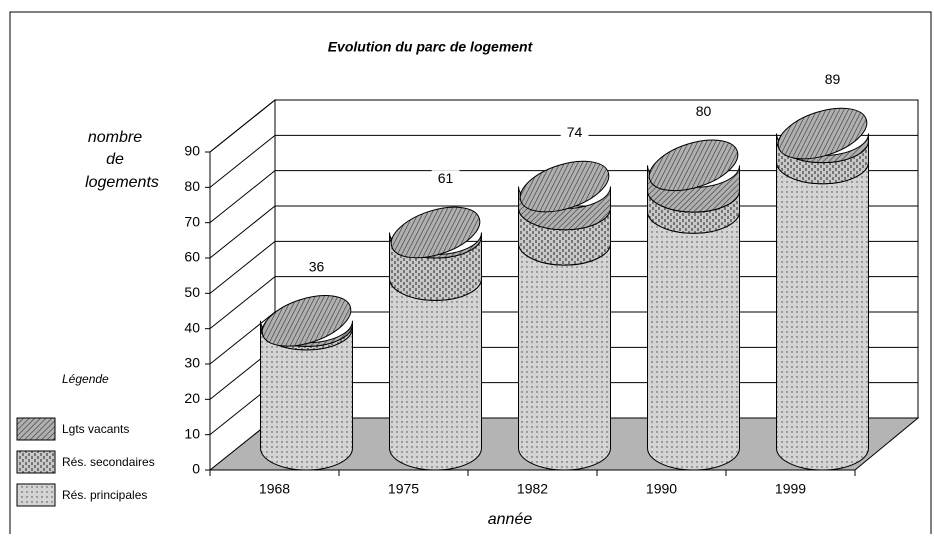  What do you see at coordinates (192, 292) in the screenshot?
I see `y-tick-label: 50` at bounding box center [192, 292].